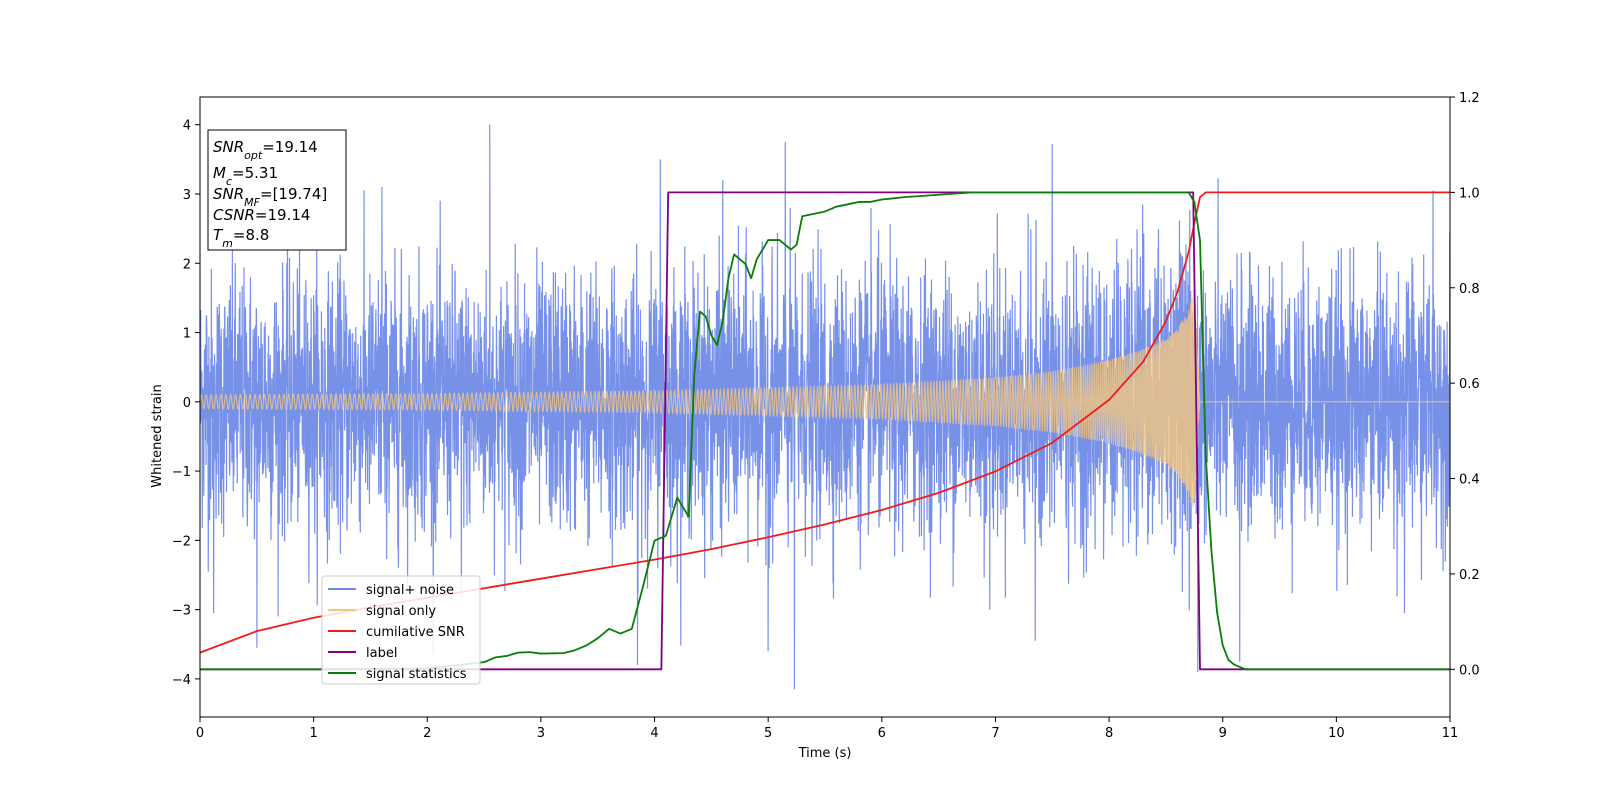 The width and height of the screenshot is (1600, 800). I want to click on x-tick-label: 5, so click(768, 733).